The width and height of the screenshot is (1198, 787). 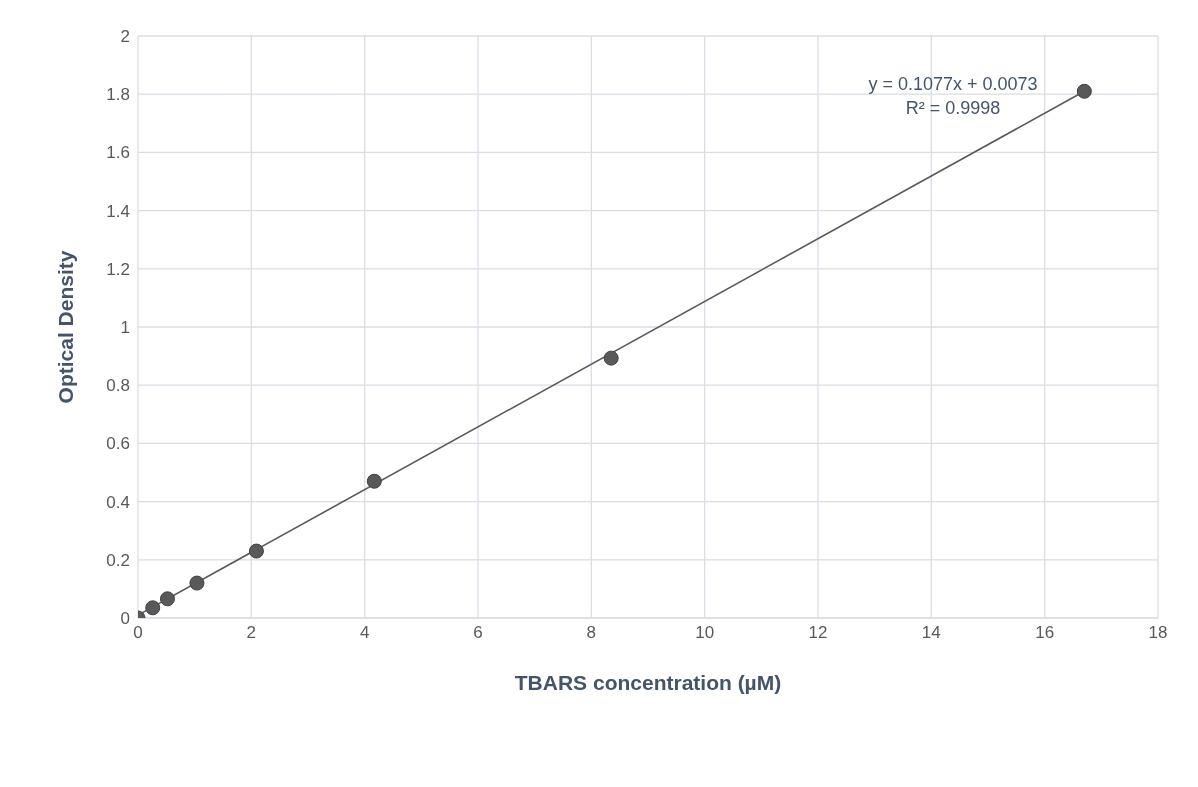 I want to click on y-tick-label: 1.8, so click(x=118, y=95).